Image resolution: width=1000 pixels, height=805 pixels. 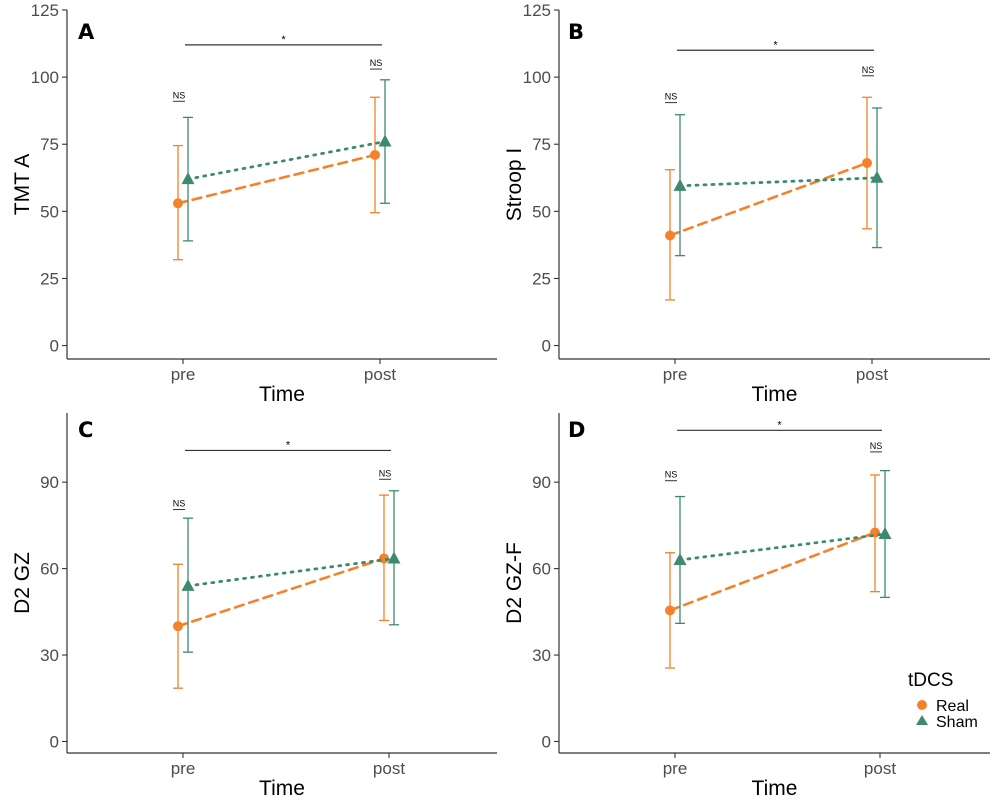 I want to click on y-axis-title: D2 GZ-F, so click(x=514, y=583).